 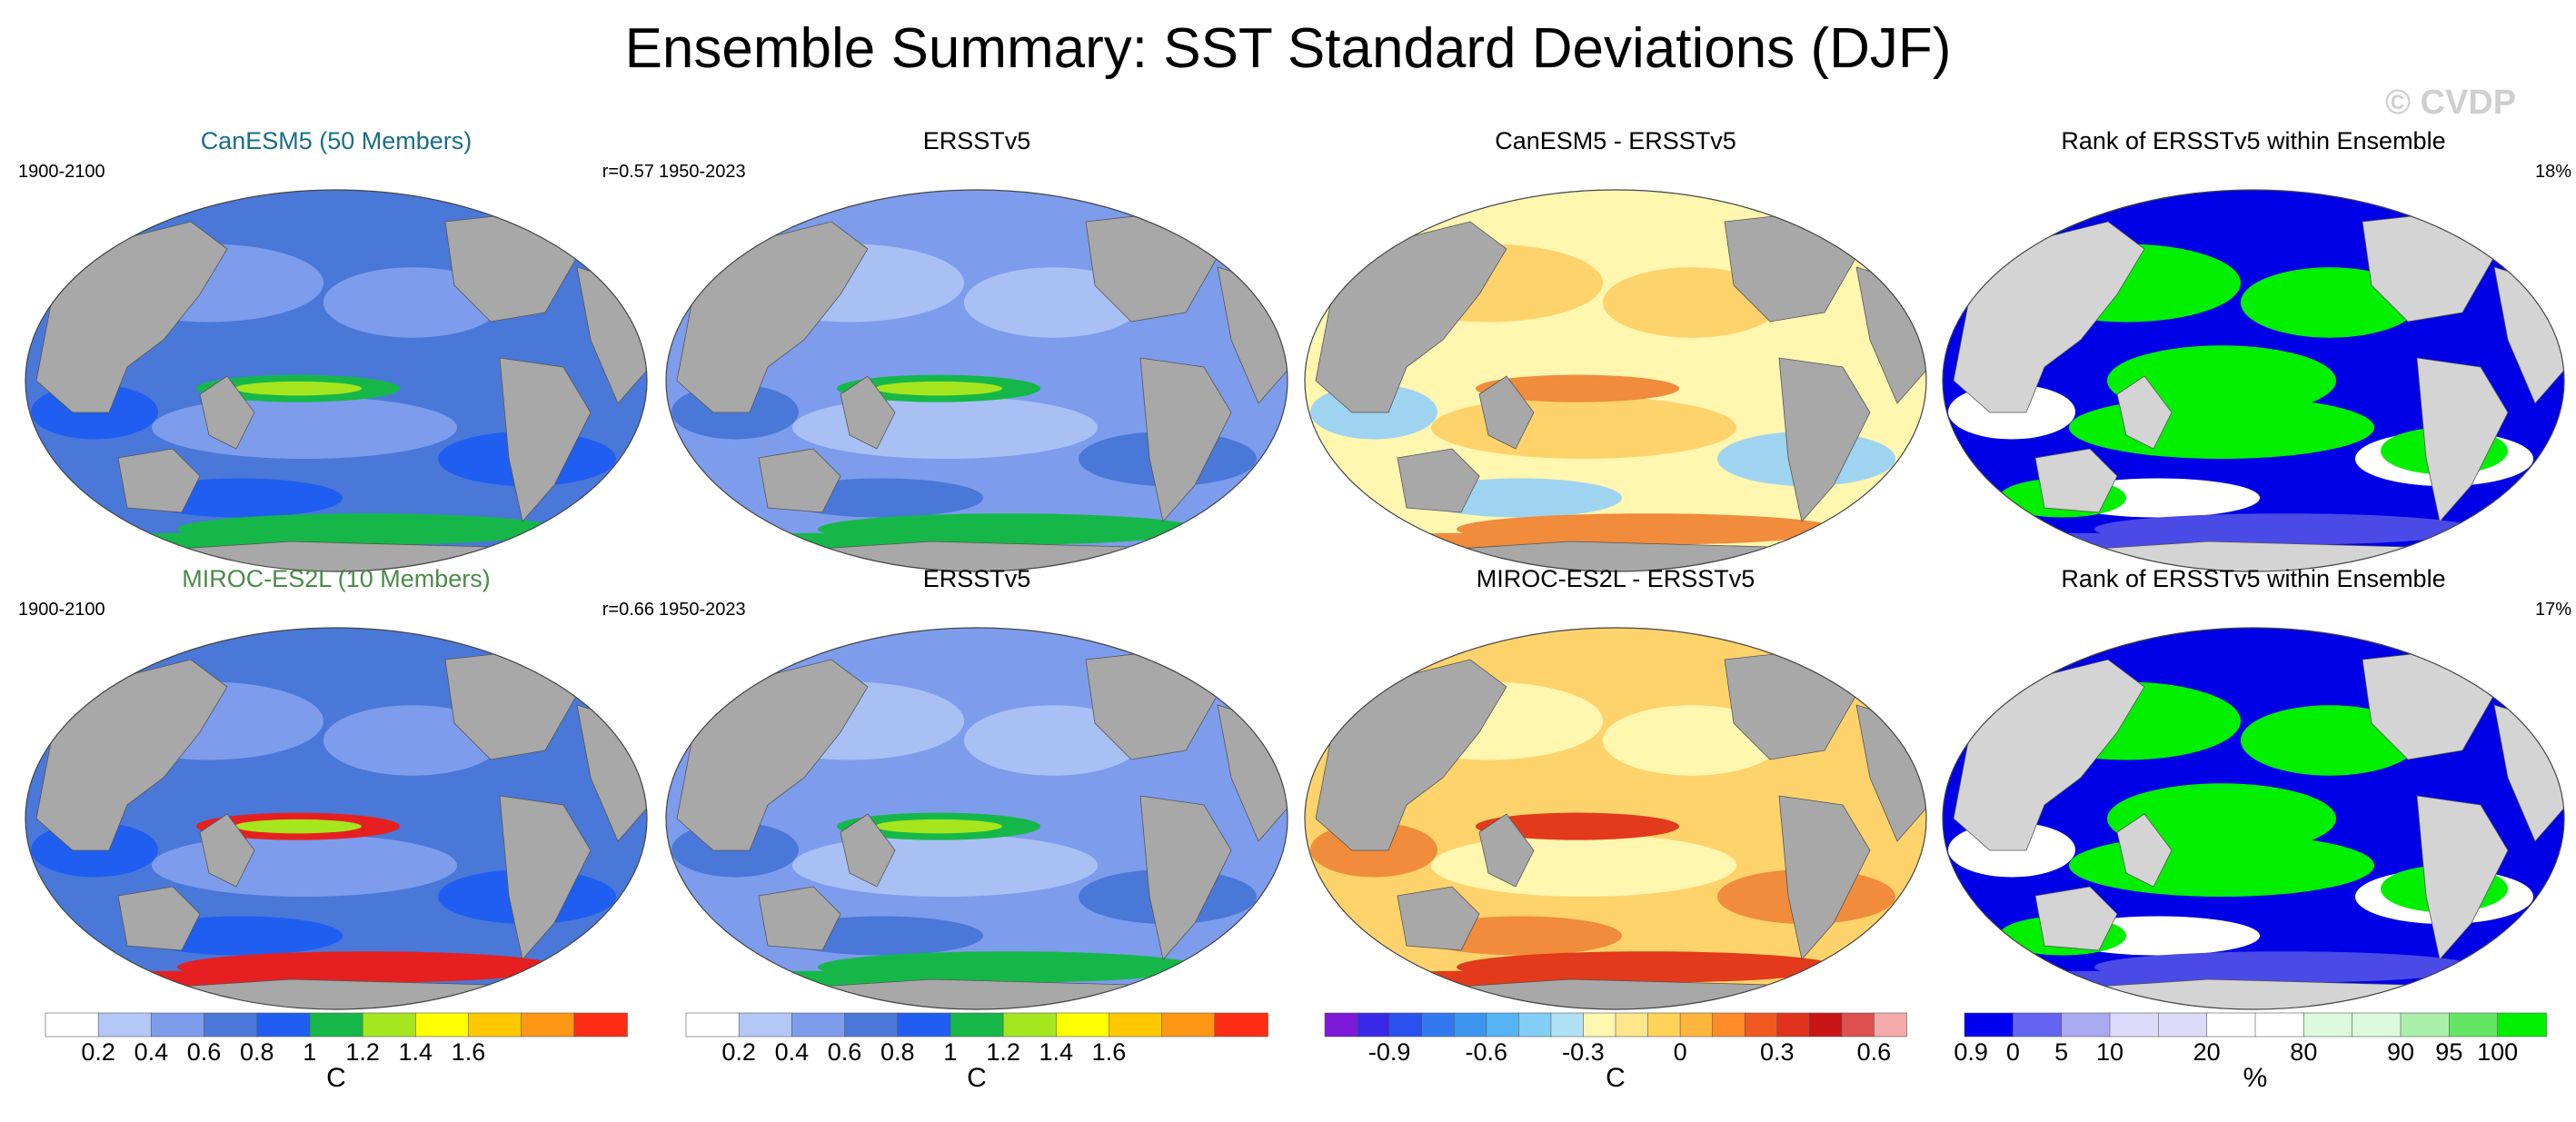 What do you see at coordinates (1777, 1052) in the screenshot?
I see `colorbar-tick-label: 0.3` at bounding box center [1777, 1052].